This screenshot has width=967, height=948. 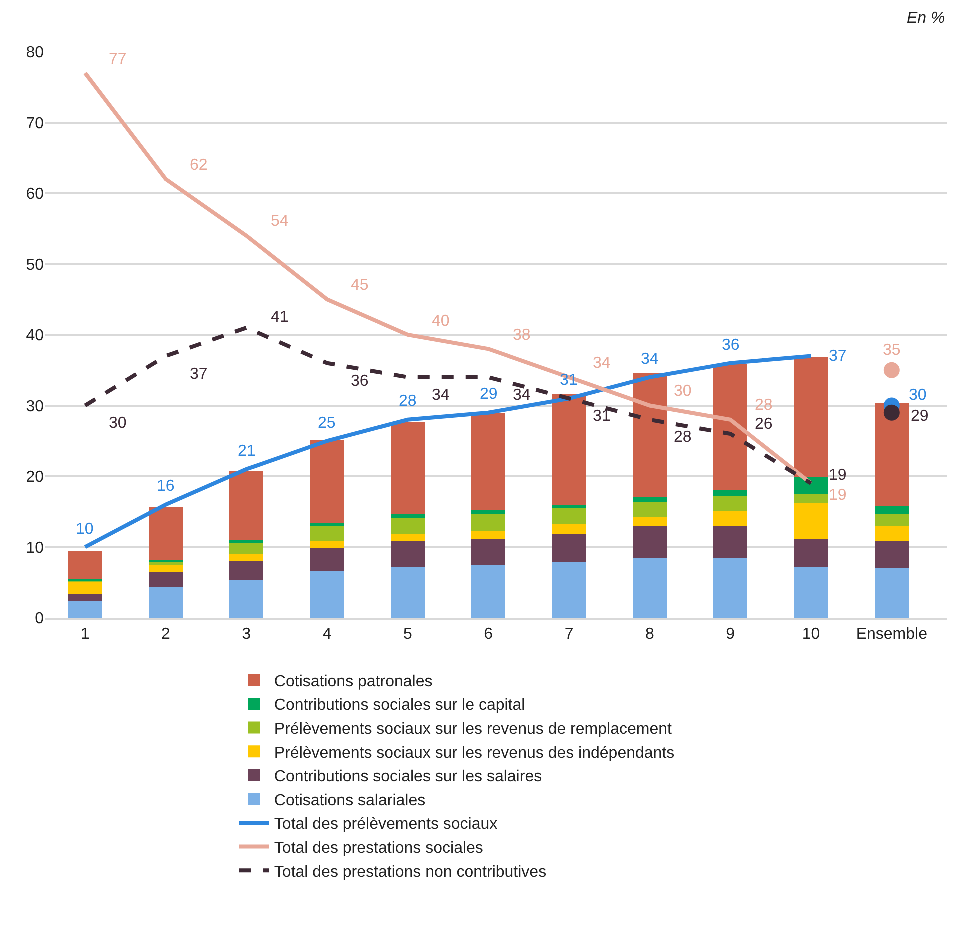 I want to click on legend-label: Prélèvements sociaux sur les revenus de remplacement, so click(x=473, y=729).